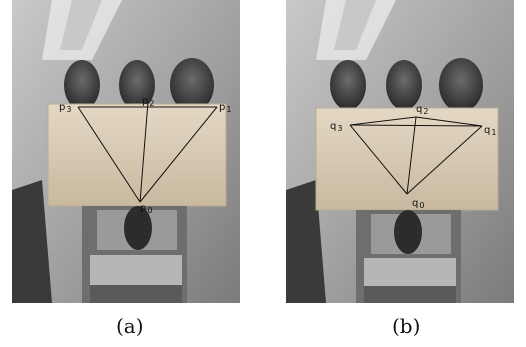 Image resolution: width=526 pixels, height=347 pixels. Describe the element at coordinates (146, 209) in the screenshot. I see `point-label-p0: p0` at that location.